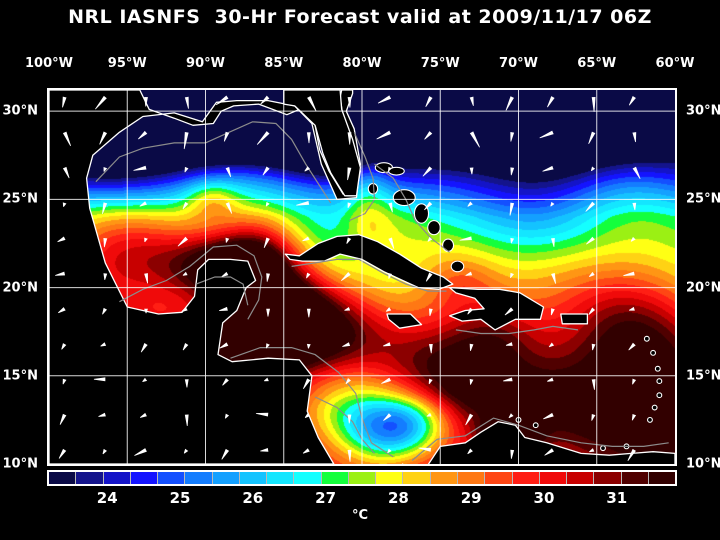 Image resolution: width=720 pixels, height=540 pixels. Describe the element at coordinates (398, 498) in the screenshot. I see `colorbar-tick-28: 28` at that location.